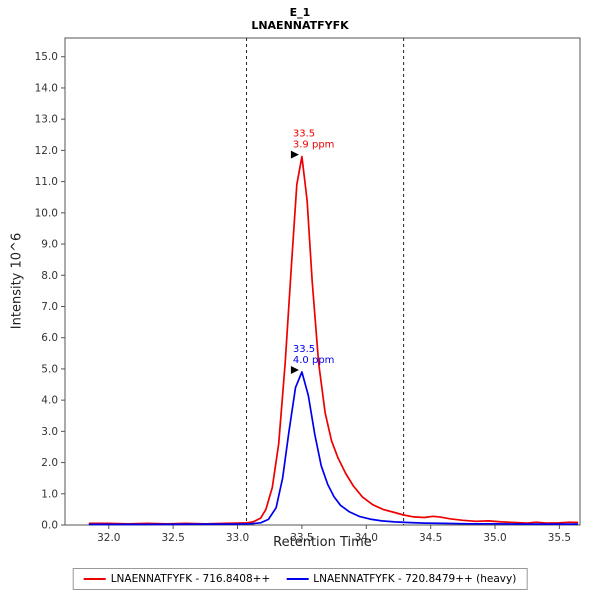 This screenshot has width=600, height=600. What do you see at coordinates (108, 538) in the screenshot?
I see `x-tick-label: 32.0` at bounding box center [108, 538].